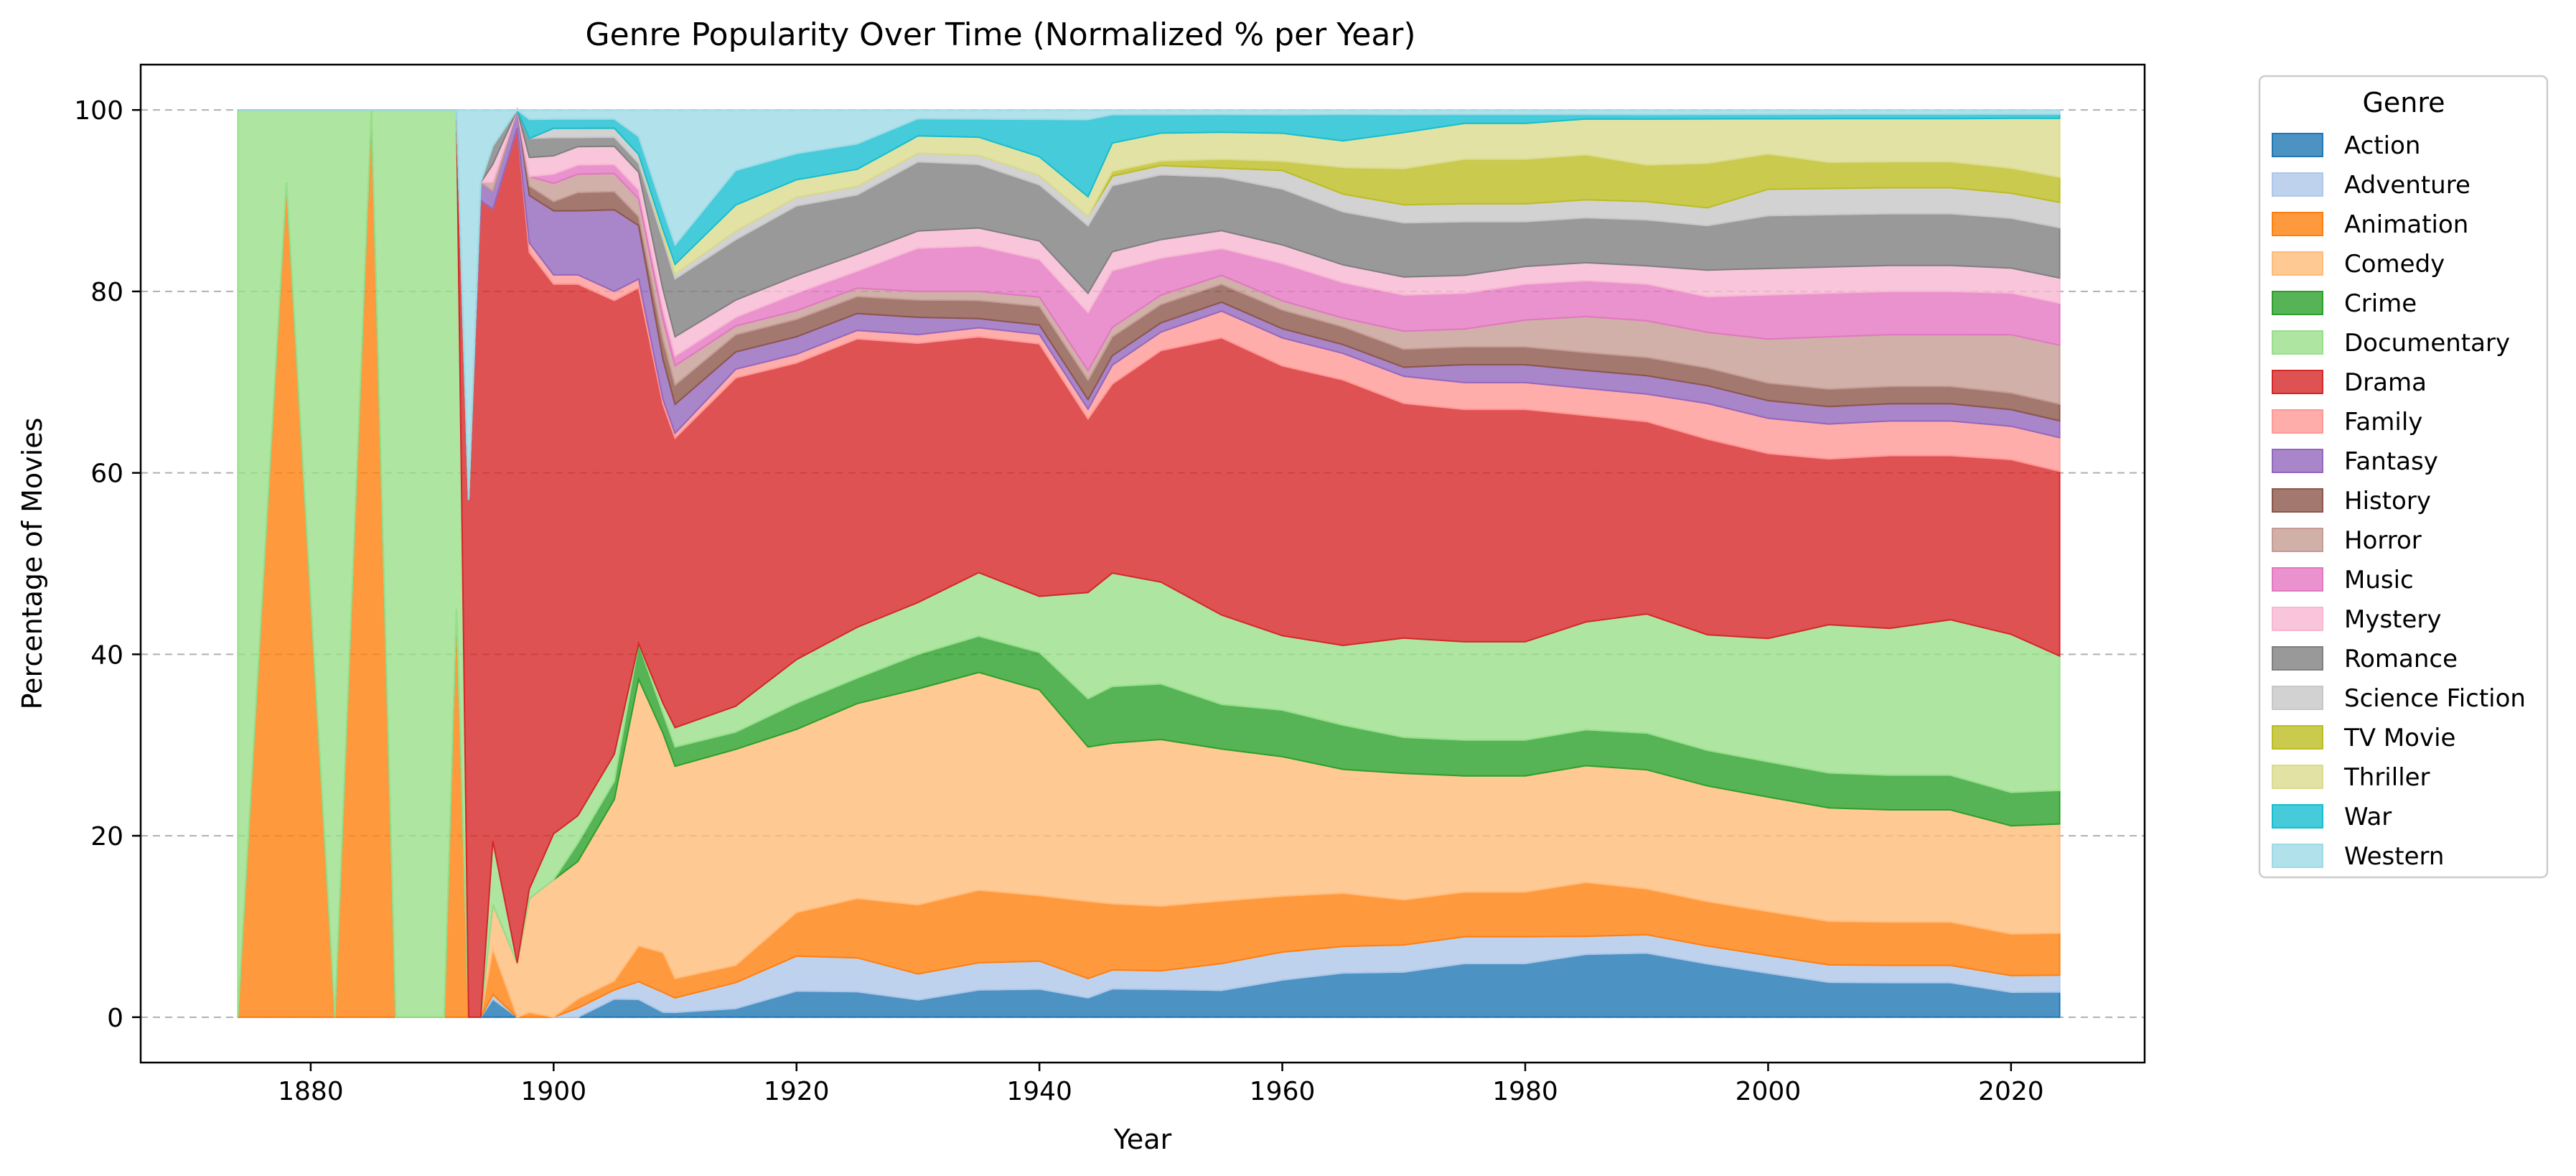 This screenshot has width=2576, height=1176. Describe the element at coordinates (2427, 343) in the screenshot. I see `legend-label: Documentary` at that location.